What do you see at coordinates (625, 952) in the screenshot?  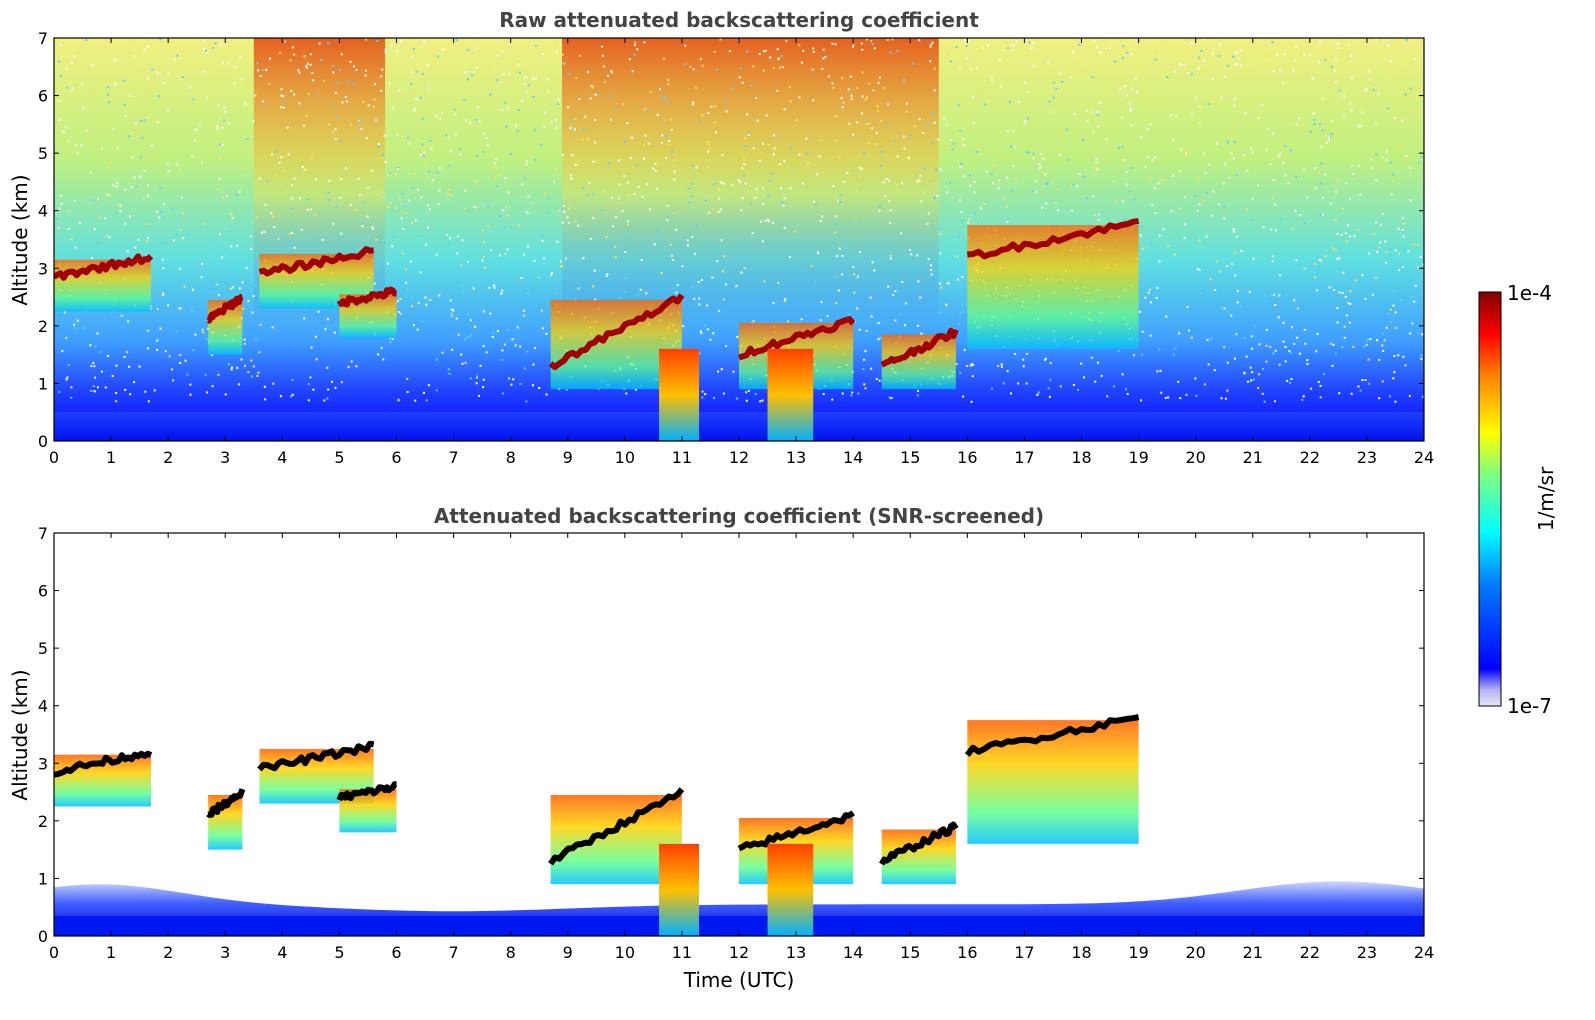 I see `x-tick-label: 10` at bounding box center [625, 952].